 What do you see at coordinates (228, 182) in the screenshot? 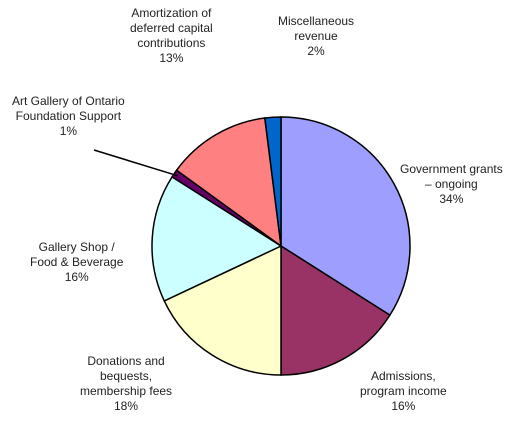
I see `pie-slice-amortization-of-deferred-capital-contributions` at bounding box center [228, 182].